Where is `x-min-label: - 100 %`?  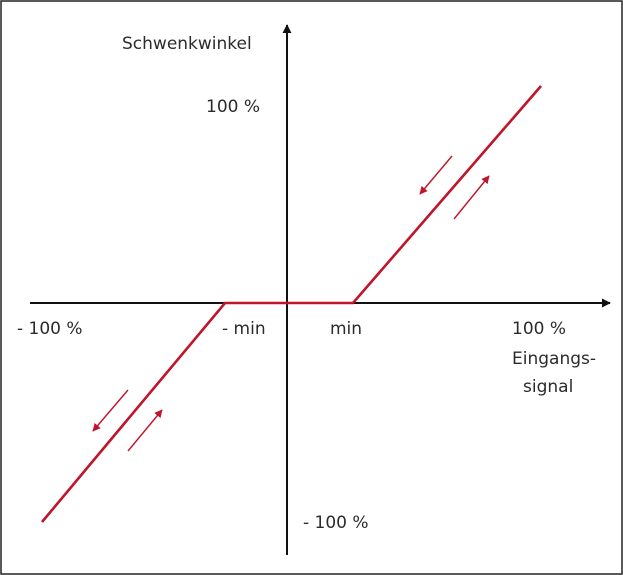
x-min-label: - 100 % is located at coordinates (50, 329).